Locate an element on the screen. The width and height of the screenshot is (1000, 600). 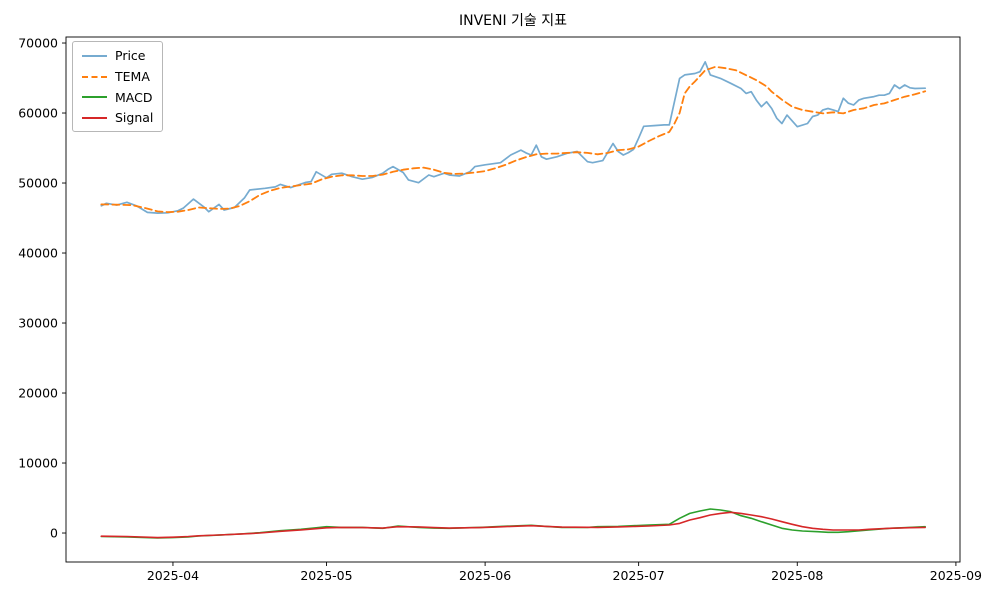
series-line-signal is located at coordinates (513, 525).